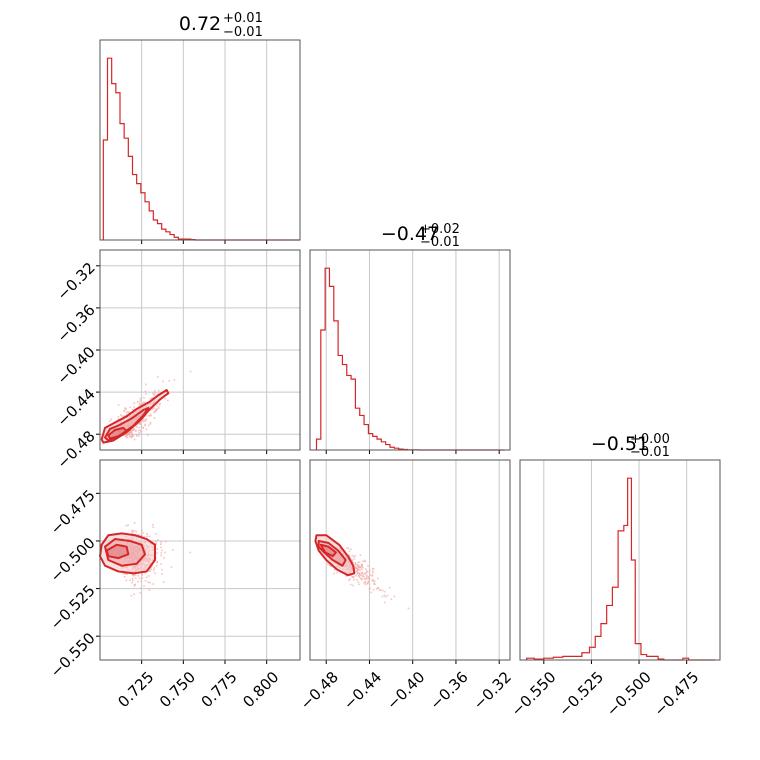  I want to click on y-tick-label: −0.475, so click(73, 512).